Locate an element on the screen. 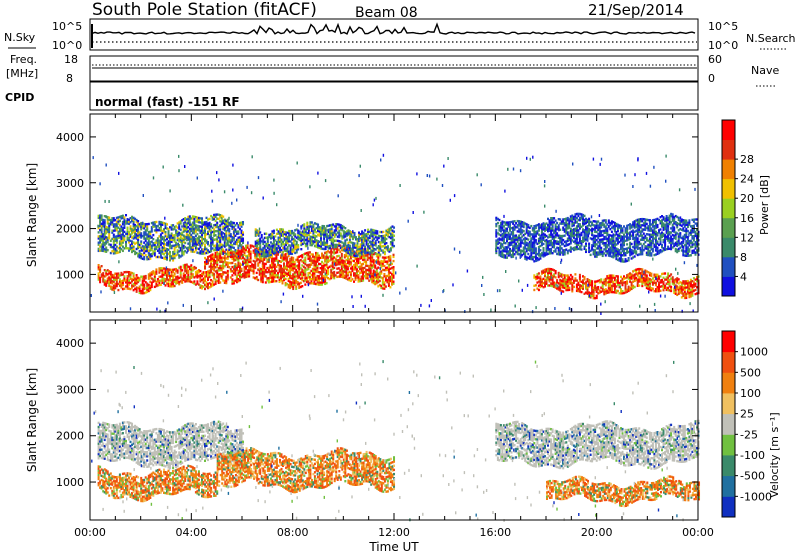  freq-label-line1: Freq. is located at coordinates (23, 59).